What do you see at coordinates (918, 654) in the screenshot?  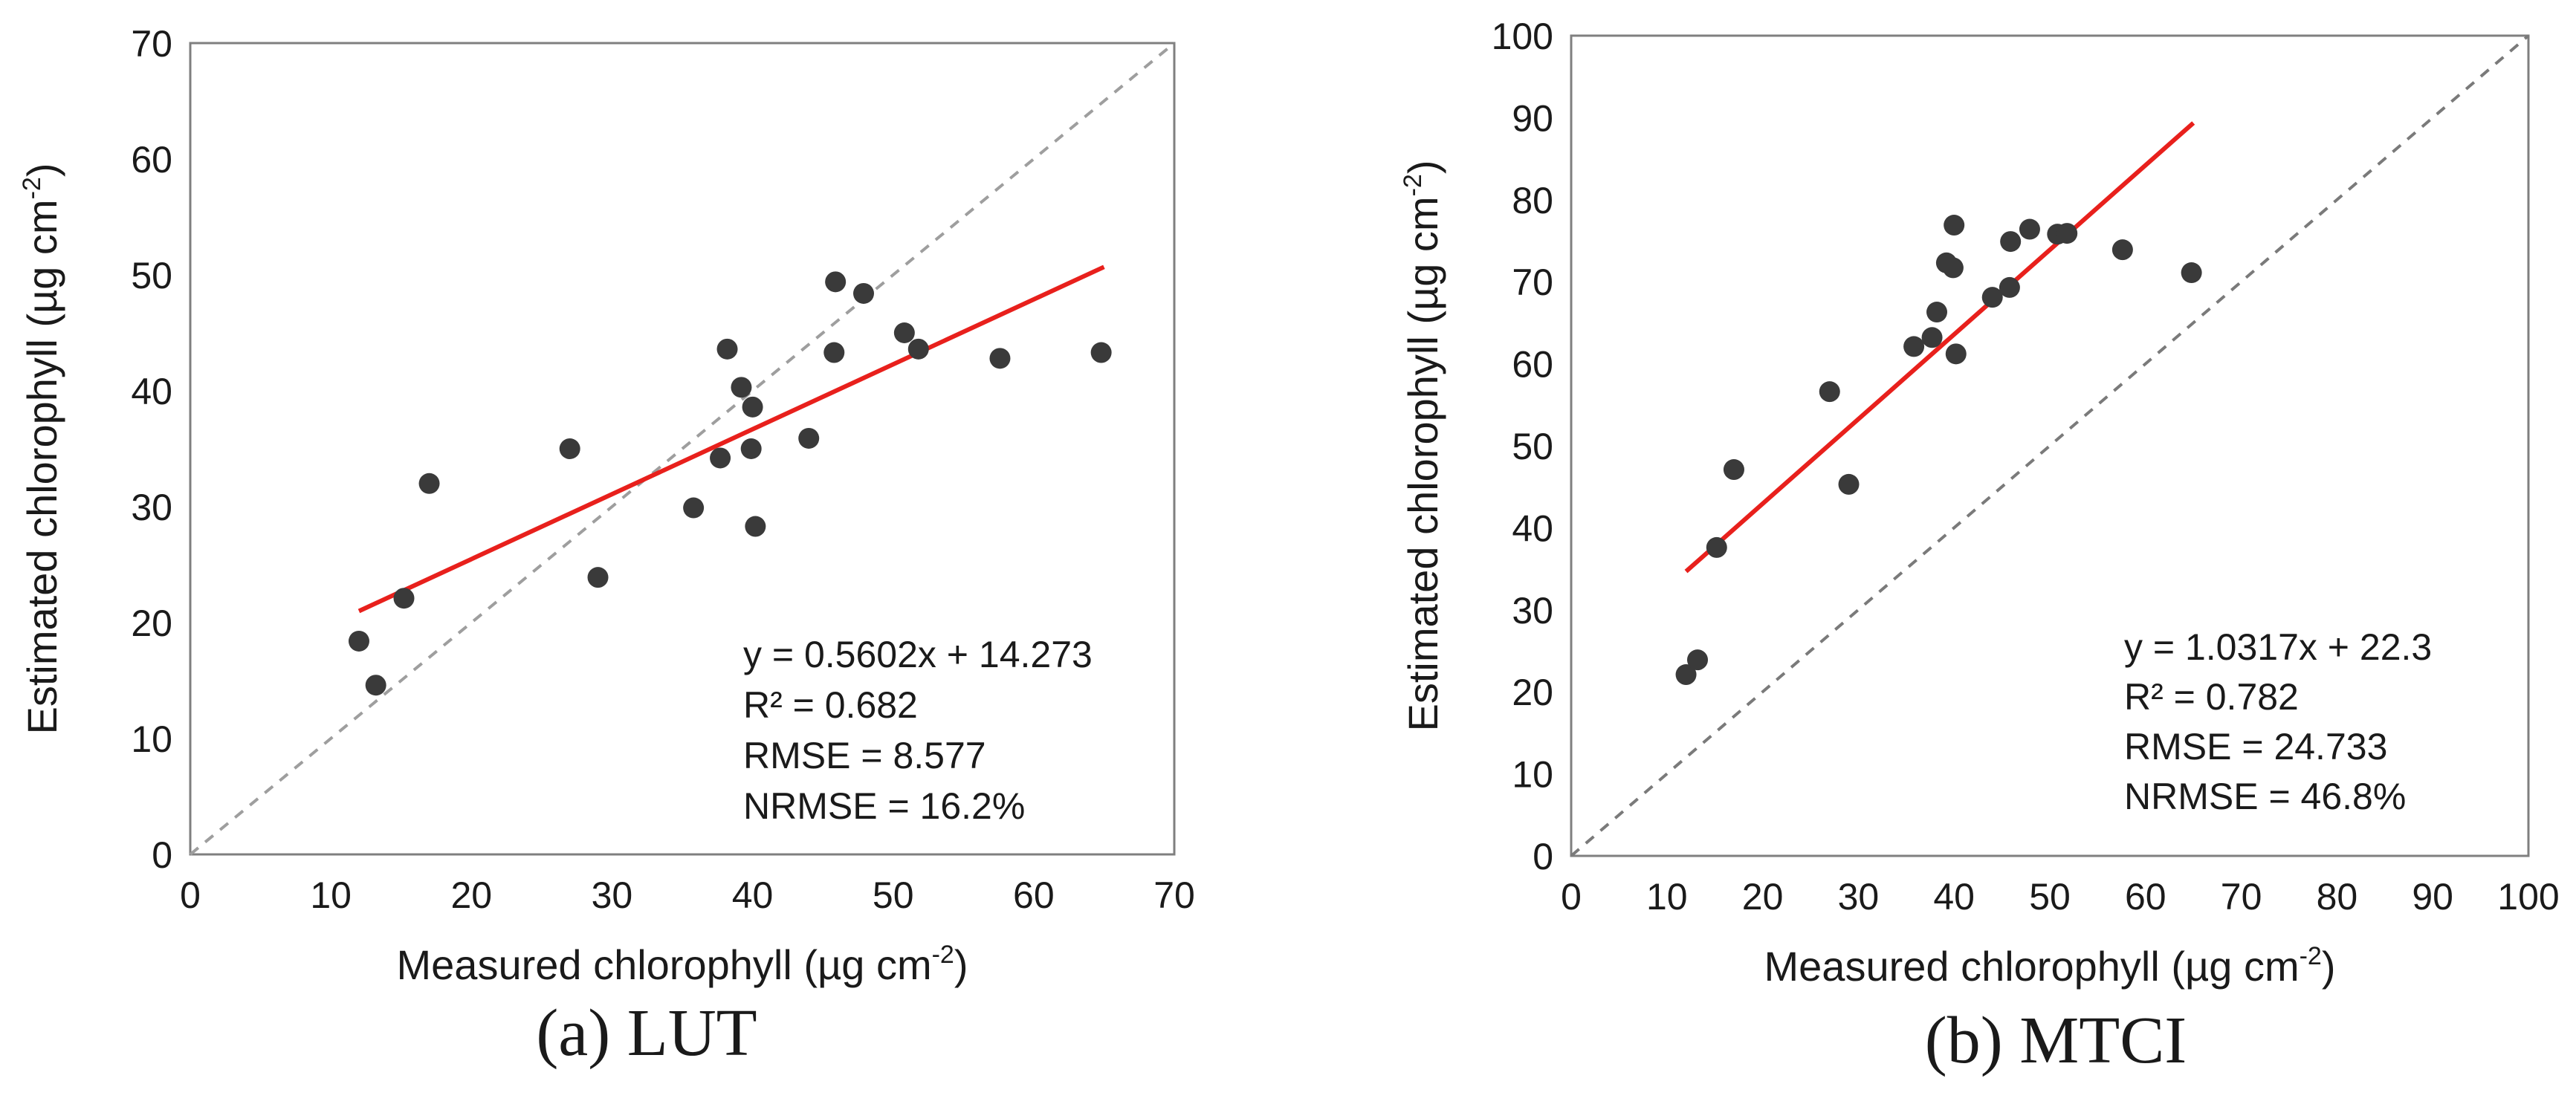 I see `stats-annotation: y = 0.5602x + 14.273` at bounding box center [918, 654].